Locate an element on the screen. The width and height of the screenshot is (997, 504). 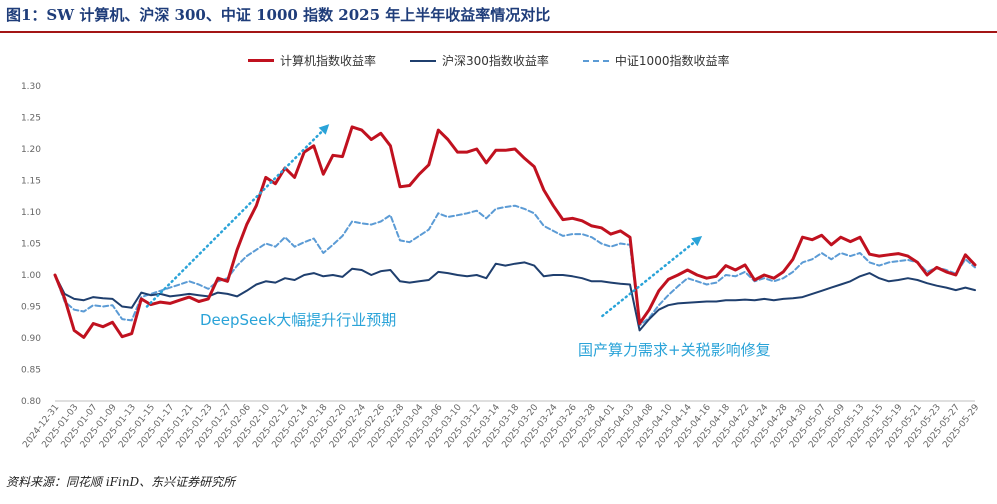
legend-swatch-zz1000 is located at coordinates (595, 60).